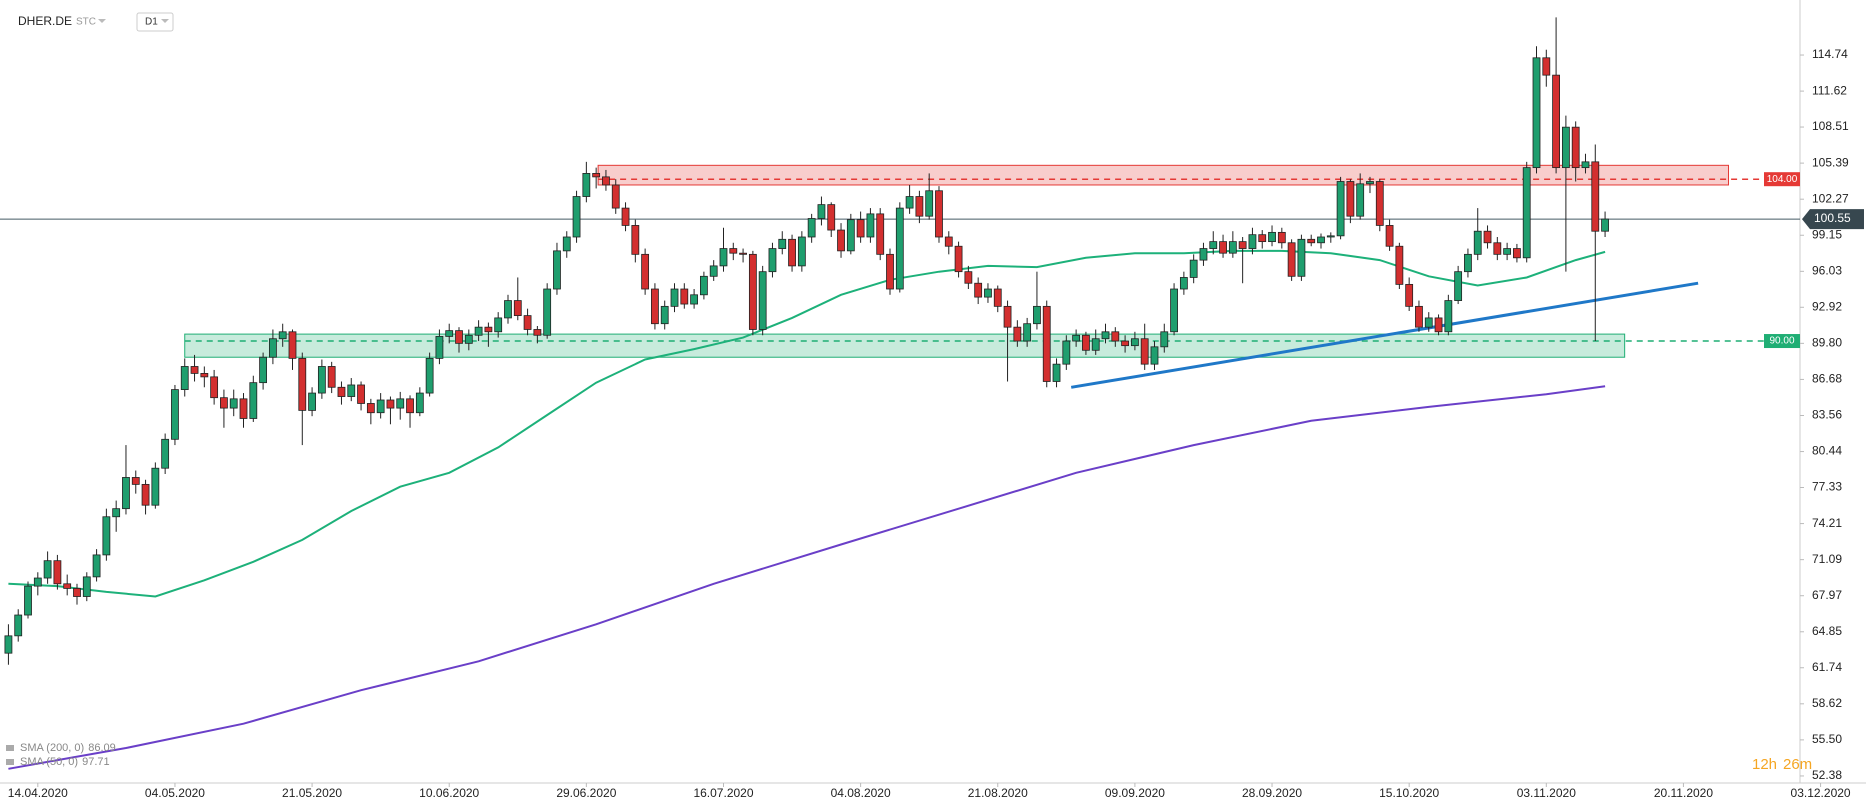 The width and height of the screenshot is (1866, 806). I want to click on symbol: DHER.DE, so click(45, 21).